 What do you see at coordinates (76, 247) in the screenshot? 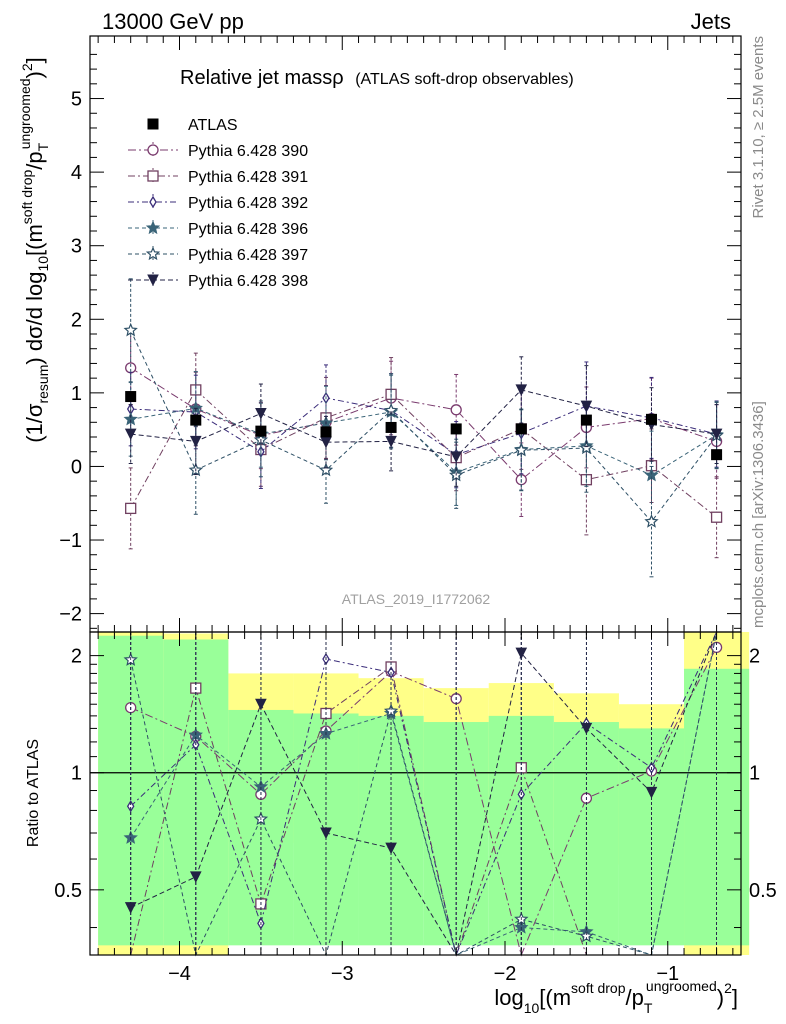
I see `y-main-tick-label: 3` at bounding box center [76, 247].